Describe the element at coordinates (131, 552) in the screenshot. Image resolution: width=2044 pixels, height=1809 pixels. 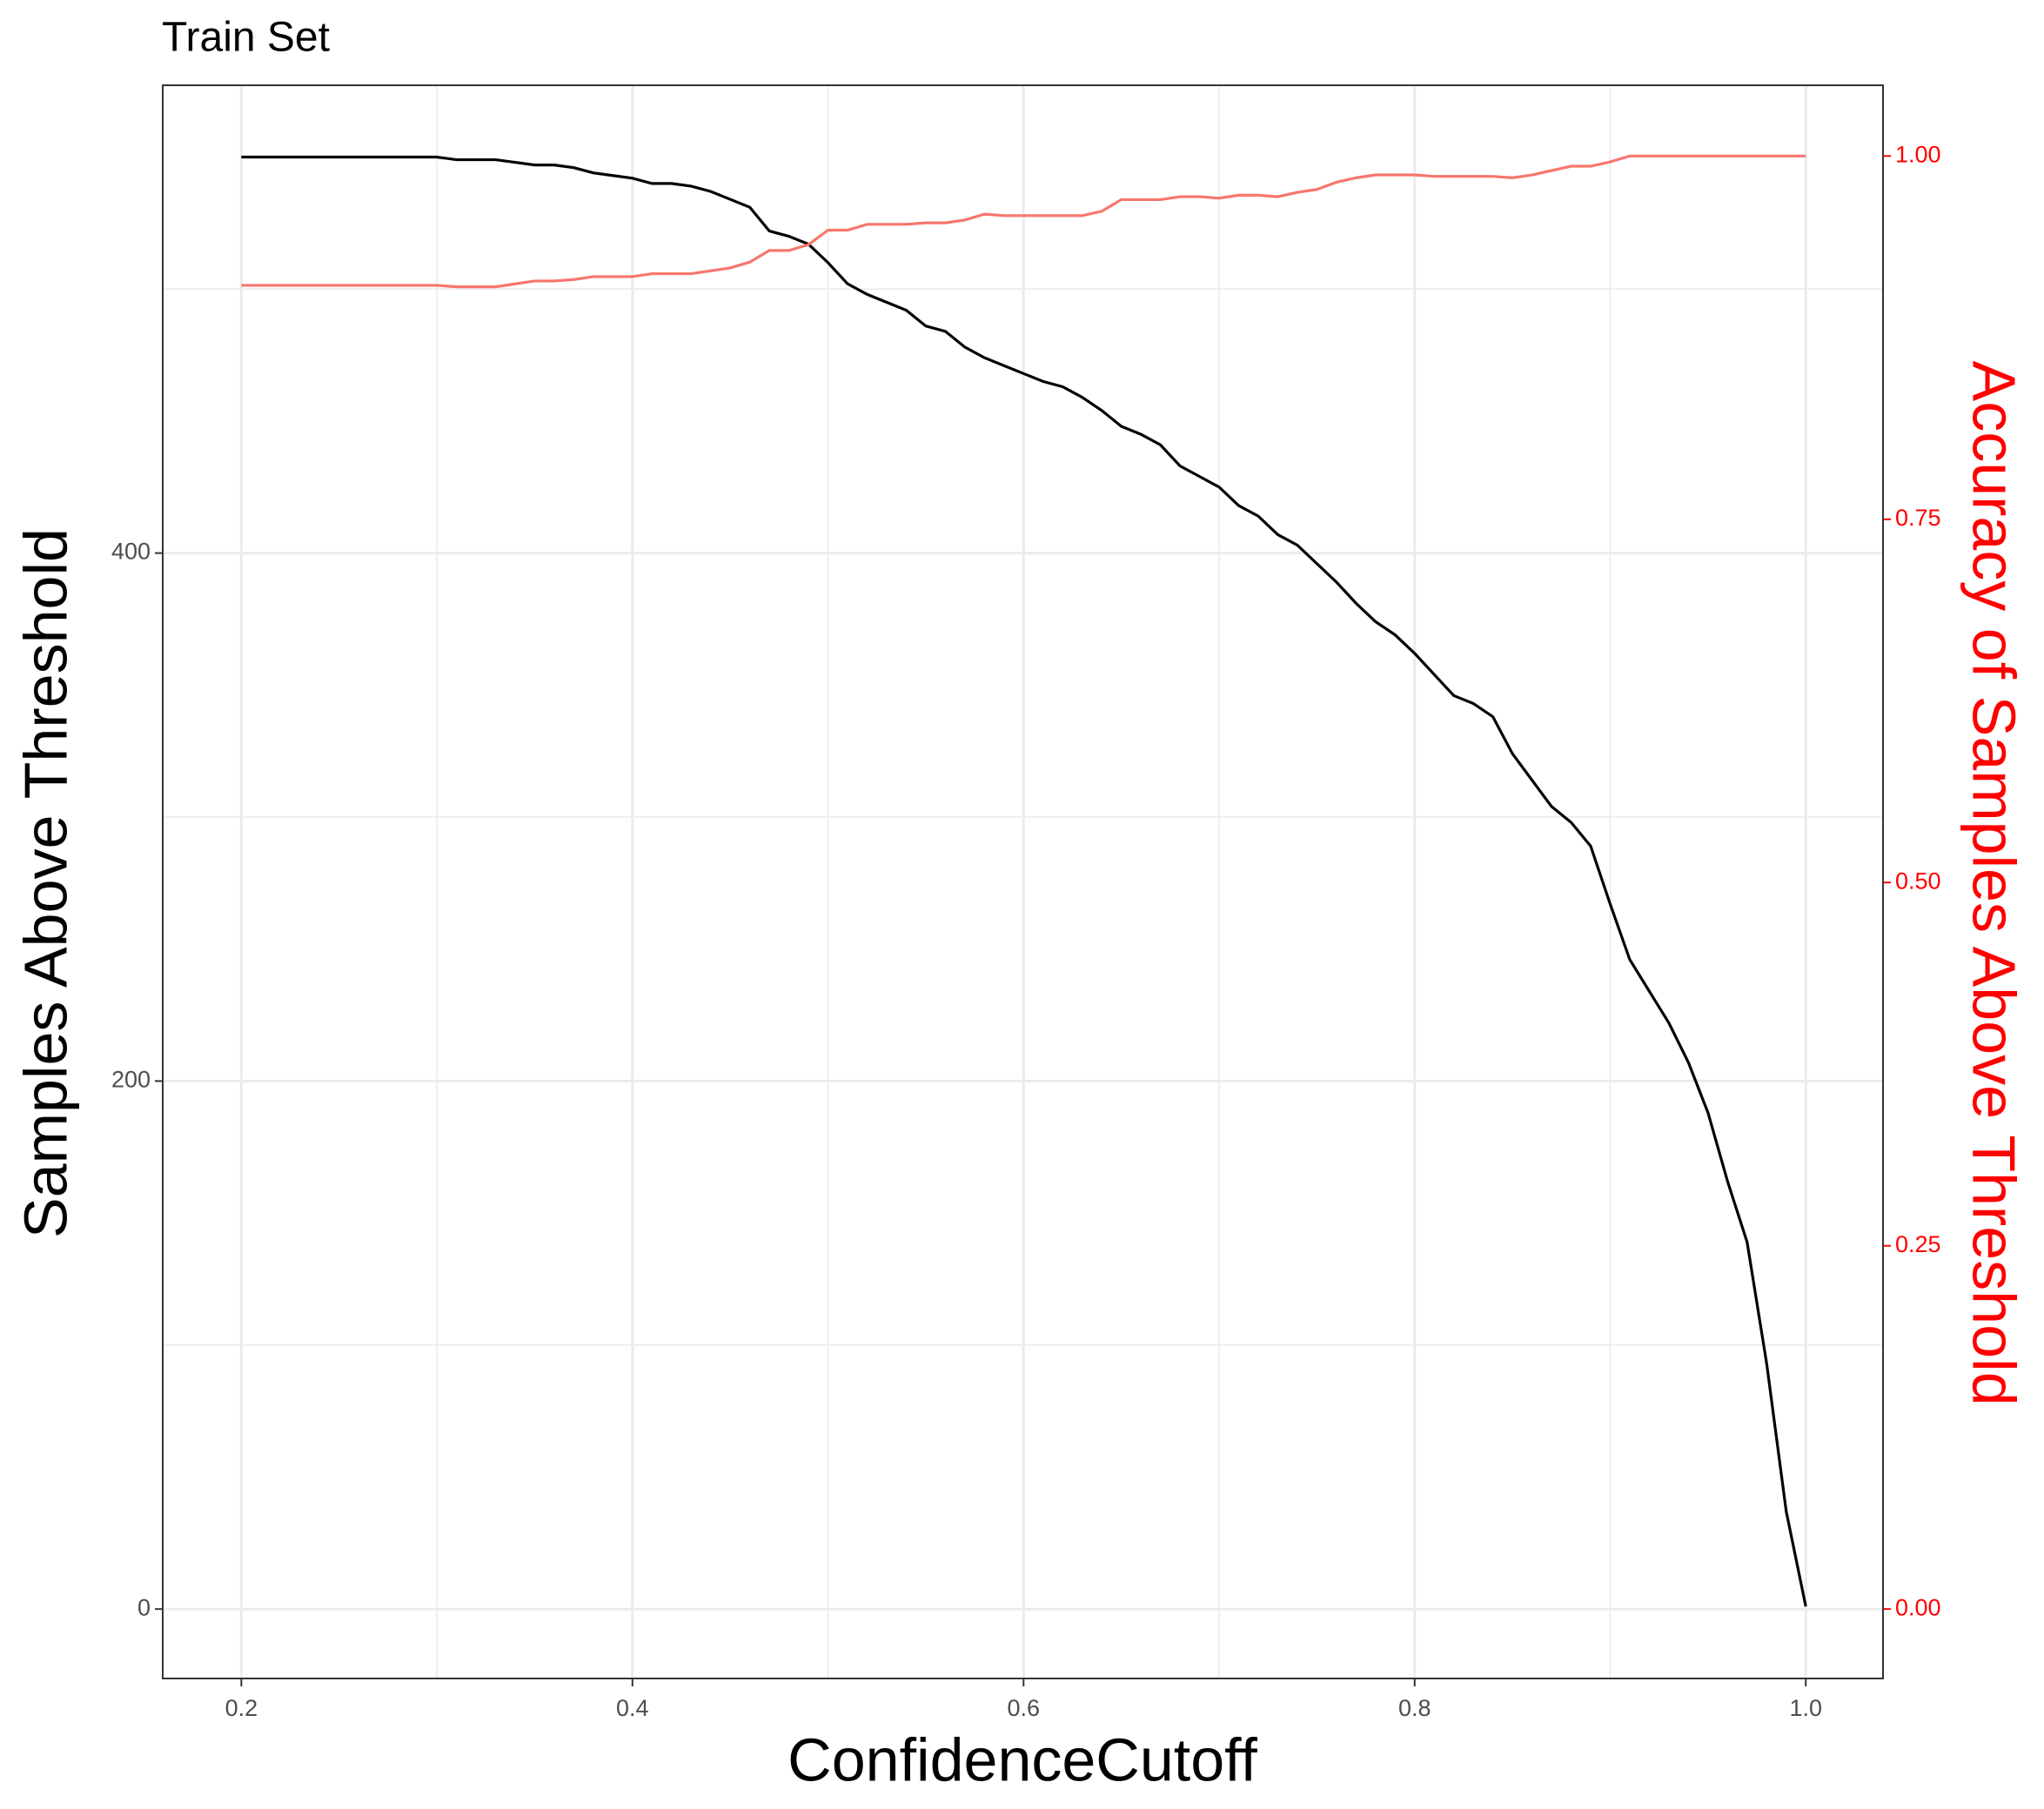
I see `y-tick-label: 400` at that location.